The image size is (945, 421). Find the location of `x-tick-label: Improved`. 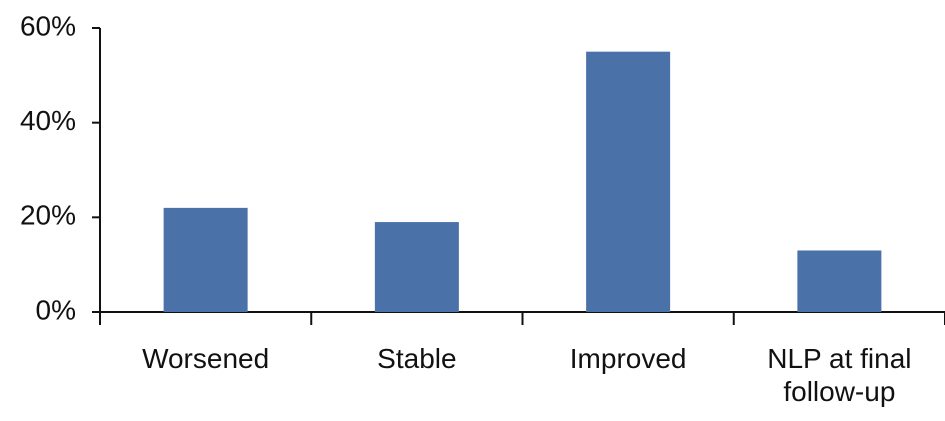

x-tick-label: Improved is located at coordinates (628, 358).